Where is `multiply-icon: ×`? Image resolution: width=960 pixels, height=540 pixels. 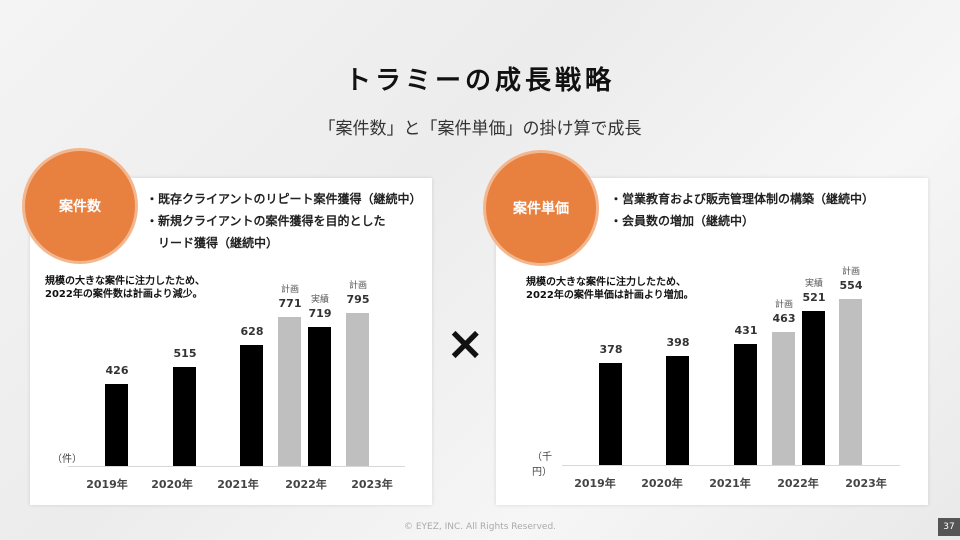
multiply-icon: × is located at coordinates (465, 343).